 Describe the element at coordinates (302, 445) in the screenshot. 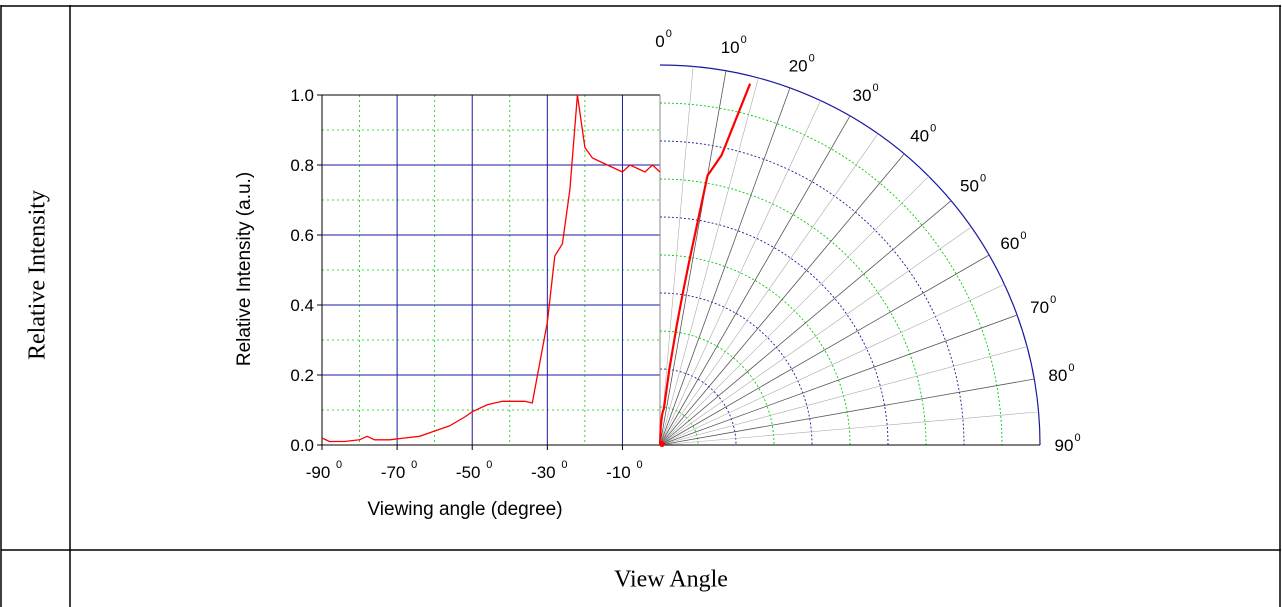

I see `y-tick-label: 0.0` at that location.